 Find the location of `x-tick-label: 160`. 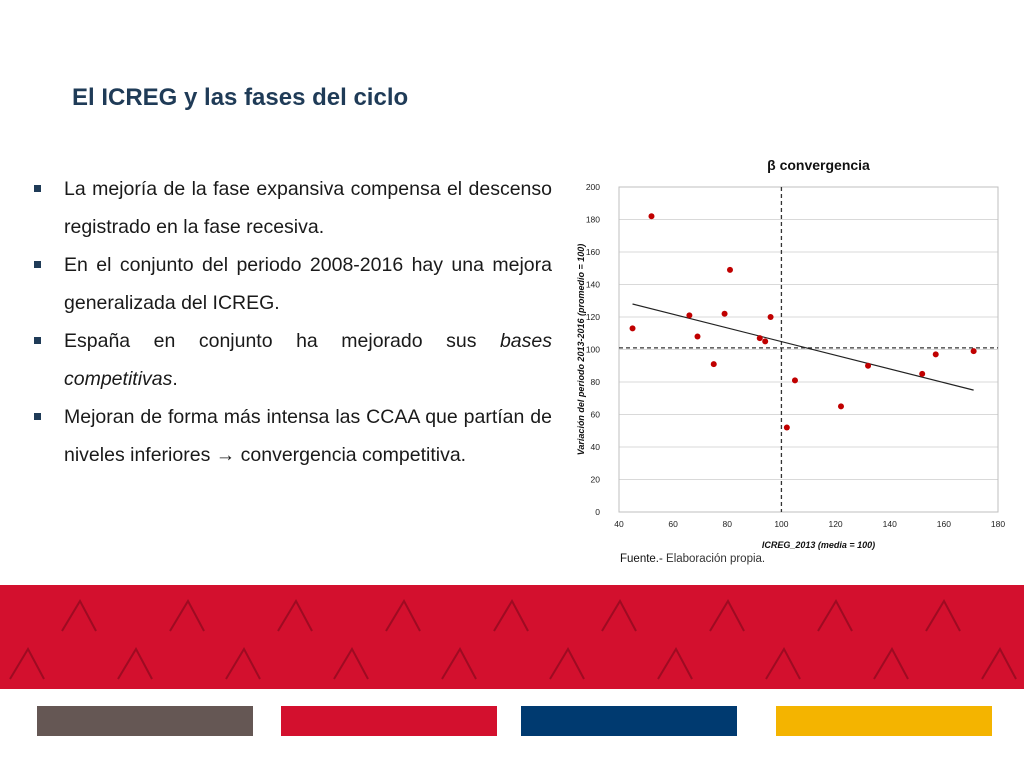

x-tick-label: 160 is located at coordinates (944, 524).